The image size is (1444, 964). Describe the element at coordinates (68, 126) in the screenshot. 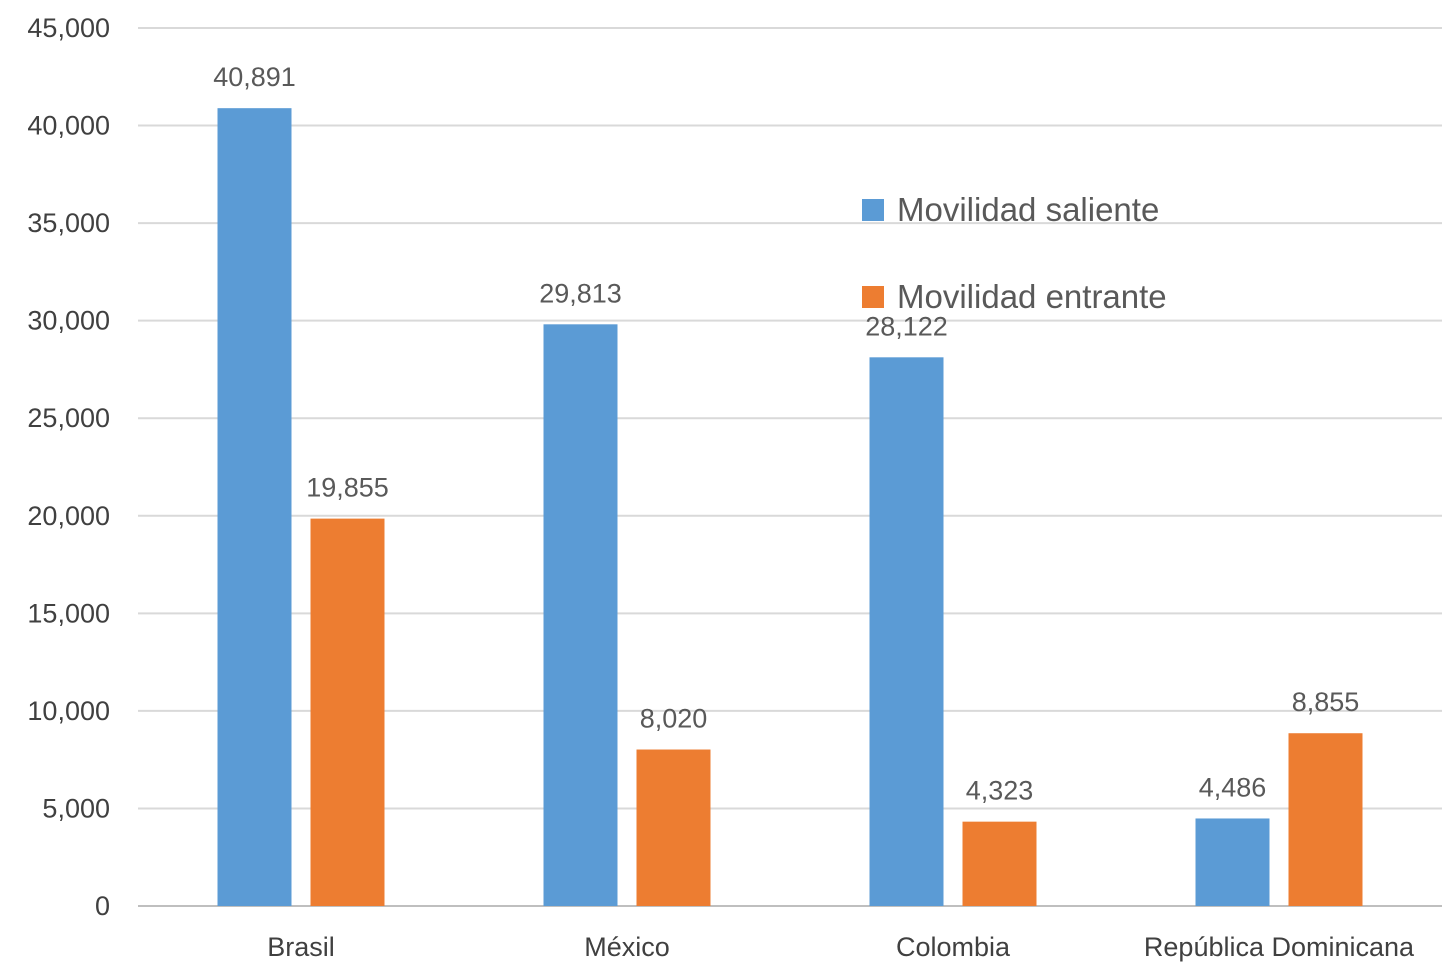

I see `y-tick-label: 40,000` at that location.